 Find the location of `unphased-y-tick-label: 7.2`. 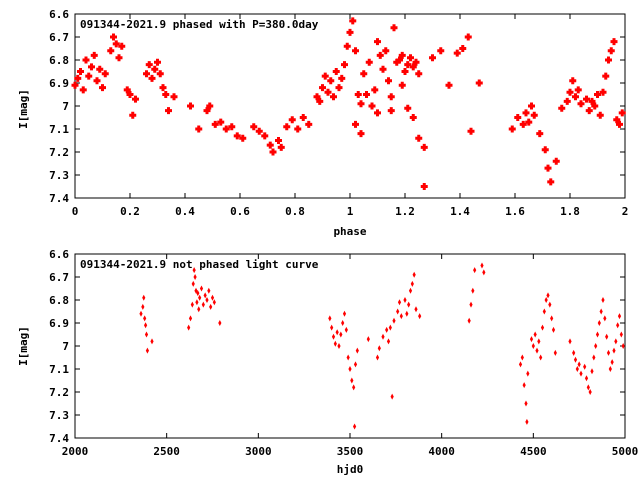

unphased-y-tick-label: 7.2 is located at coordinates (59, 392).